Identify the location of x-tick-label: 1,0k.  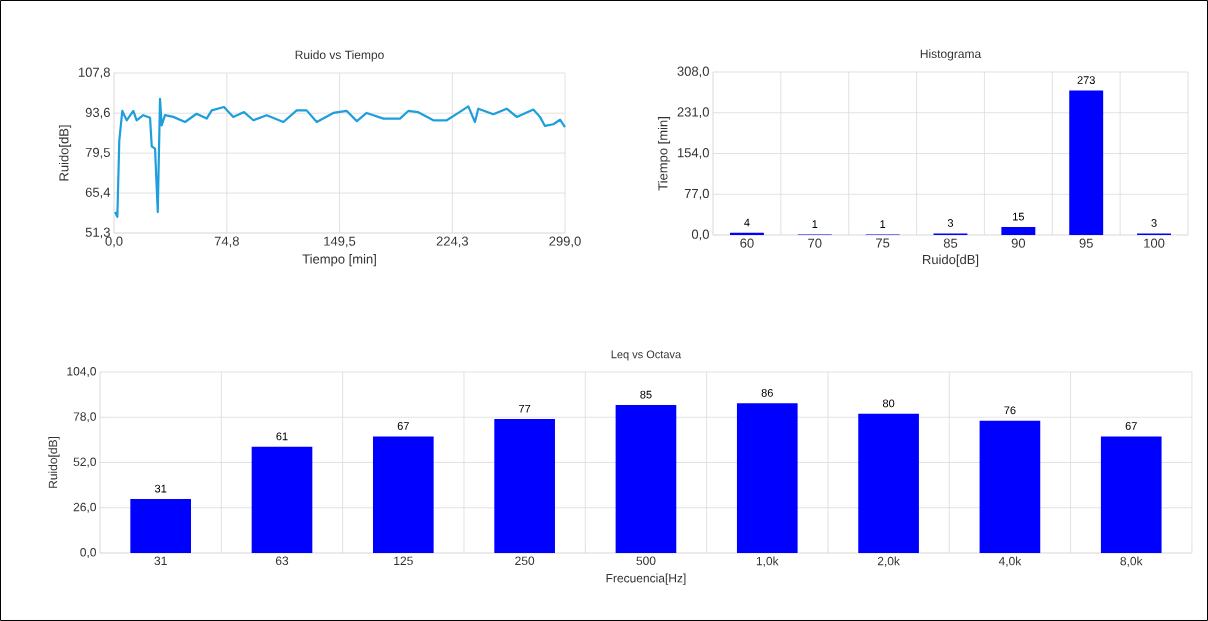
(767, 561).